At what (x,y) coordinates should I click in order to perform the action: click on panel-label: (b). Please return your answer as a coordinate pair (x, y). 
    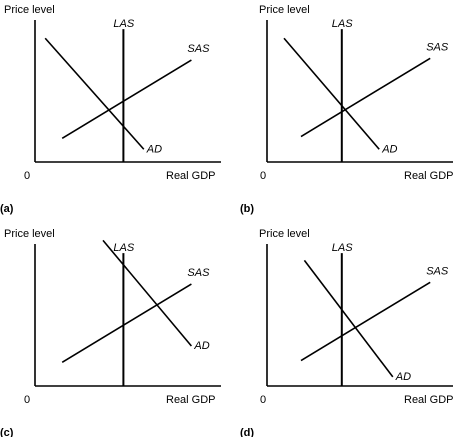
    Looking at the image, I should click on (247, 209).